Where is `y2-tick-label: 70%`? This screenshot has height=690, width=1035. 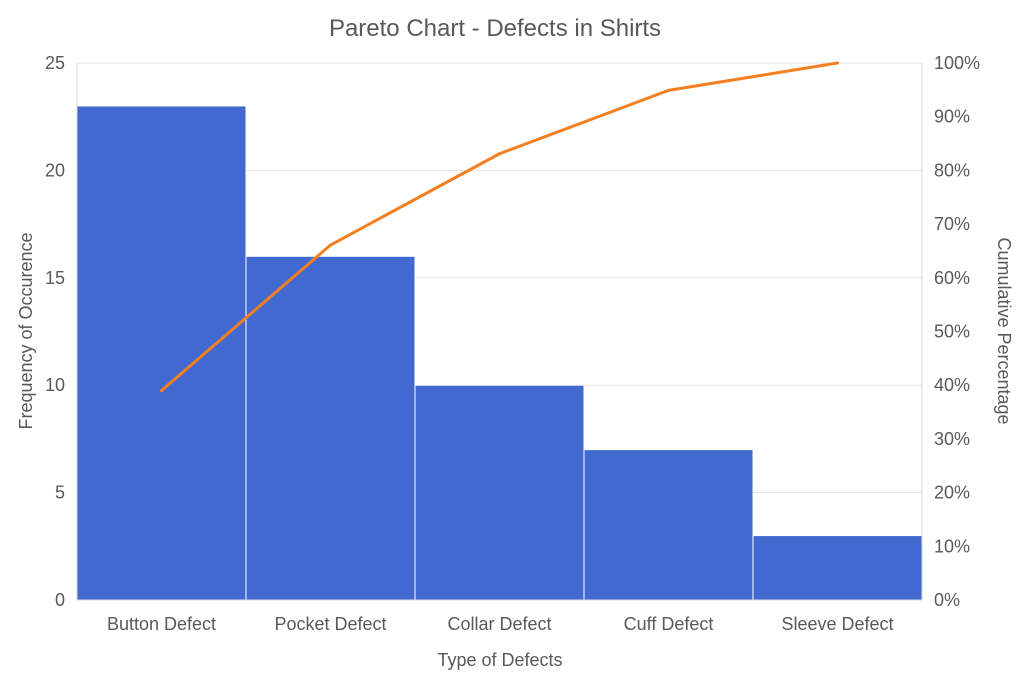 y2-tick-label: 70% is located at coordinates (952, 224).